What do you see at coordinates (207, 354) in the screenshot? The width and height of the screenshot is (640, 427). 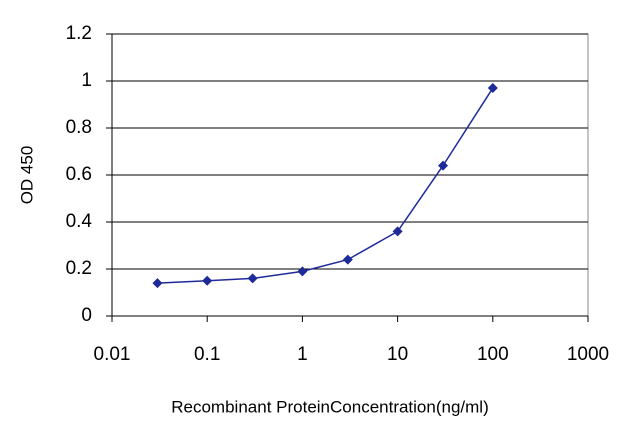 I see `x-tick-label: 0.1` at bounding box center [207, 354].